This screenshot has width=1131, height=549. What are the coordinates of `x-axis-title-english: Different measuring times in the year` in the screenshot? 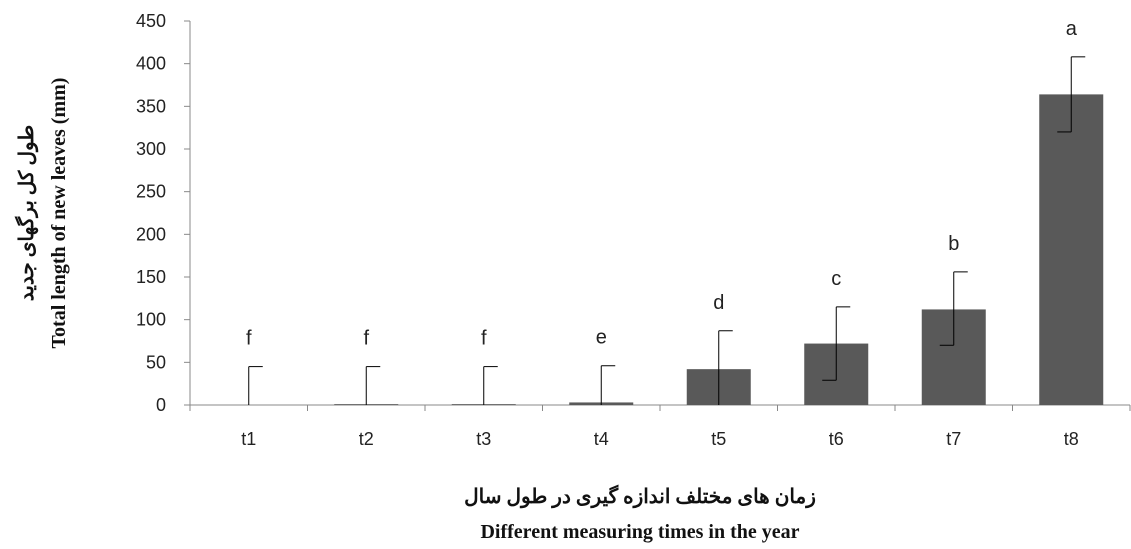 It's located at (639, 532).